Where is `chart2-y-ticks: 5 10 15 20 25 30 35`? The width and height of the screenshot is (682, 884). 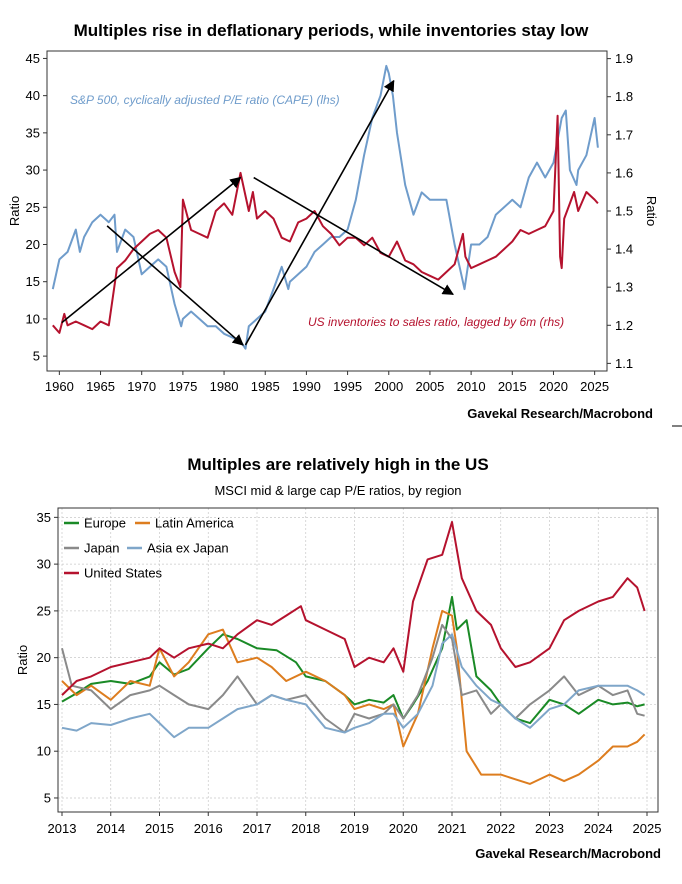 chart2-y-ticks: 5 10 15 20 25 30 35 is located at coordinates (47, 657).